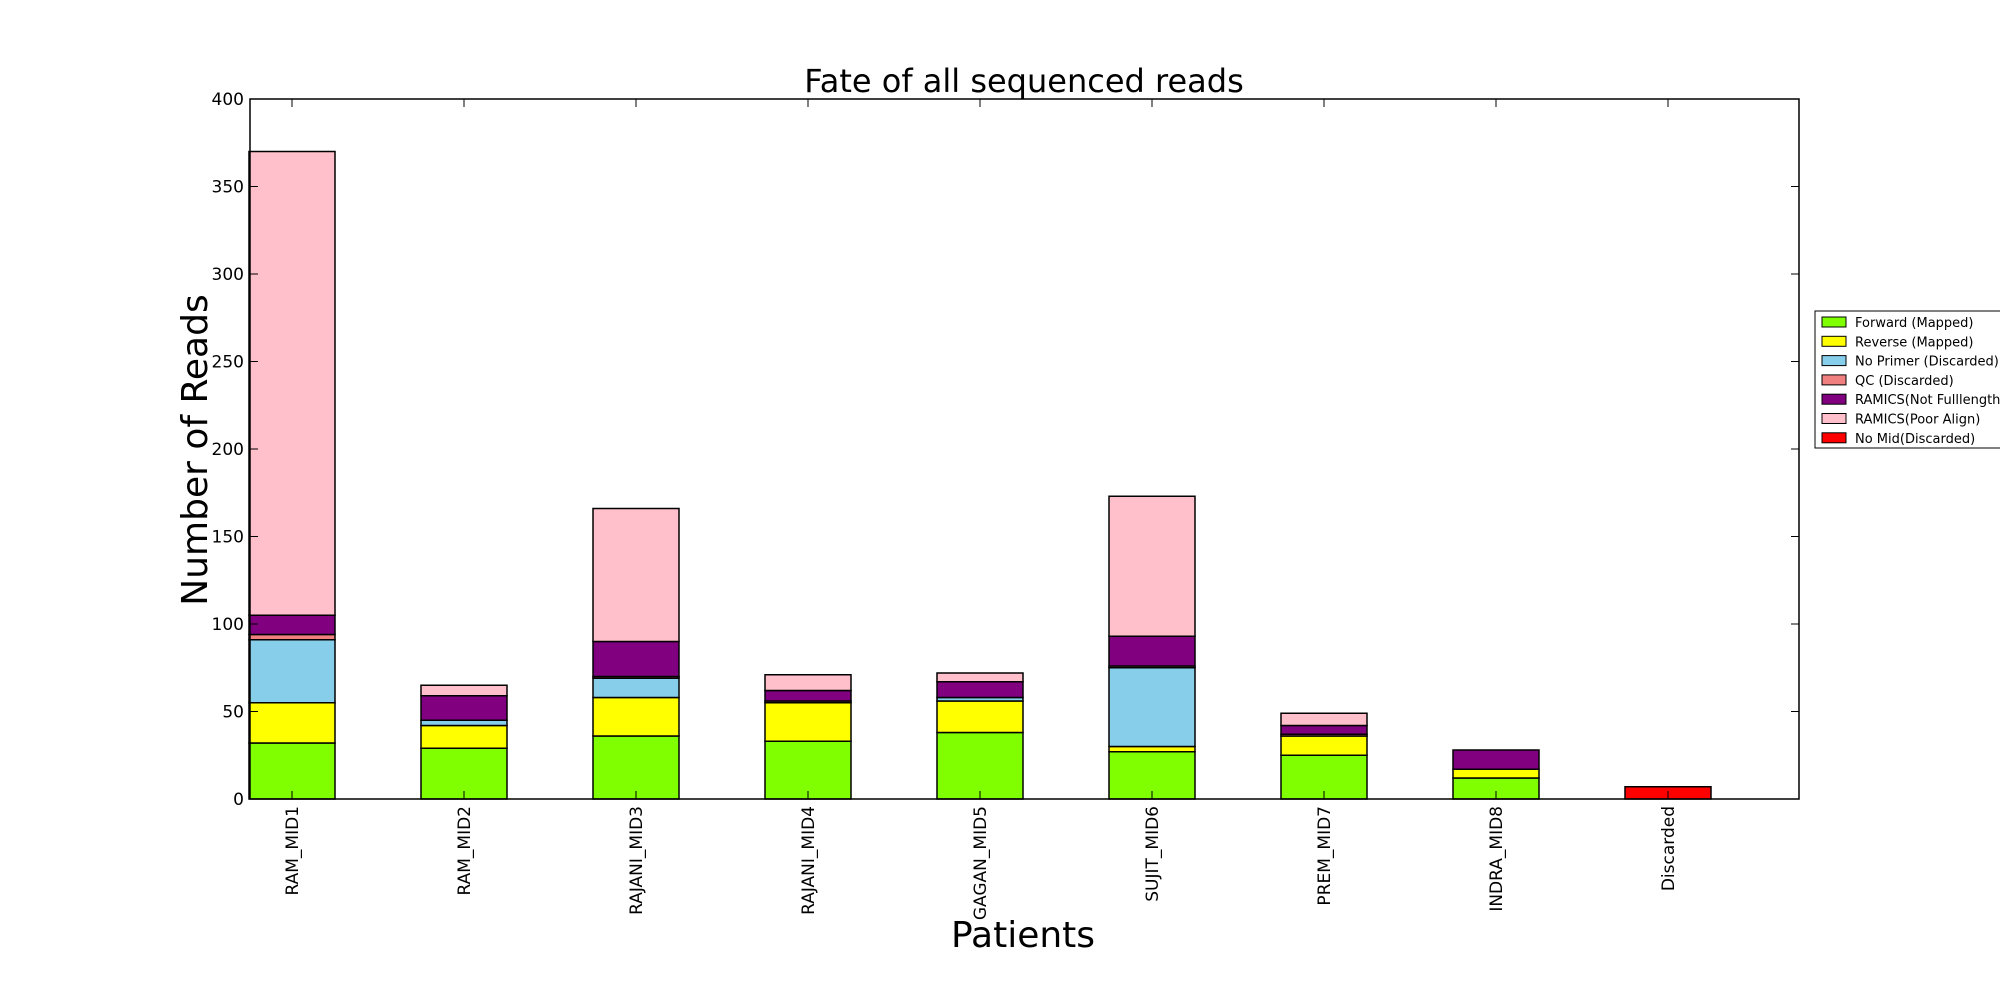 This screenshot has width=2000, height=1005. What do you see at coordinates (1914, 342) in the screenshot?
I see `legend-label: Reverse (Mapped)` at bounding box center [1914, 342].